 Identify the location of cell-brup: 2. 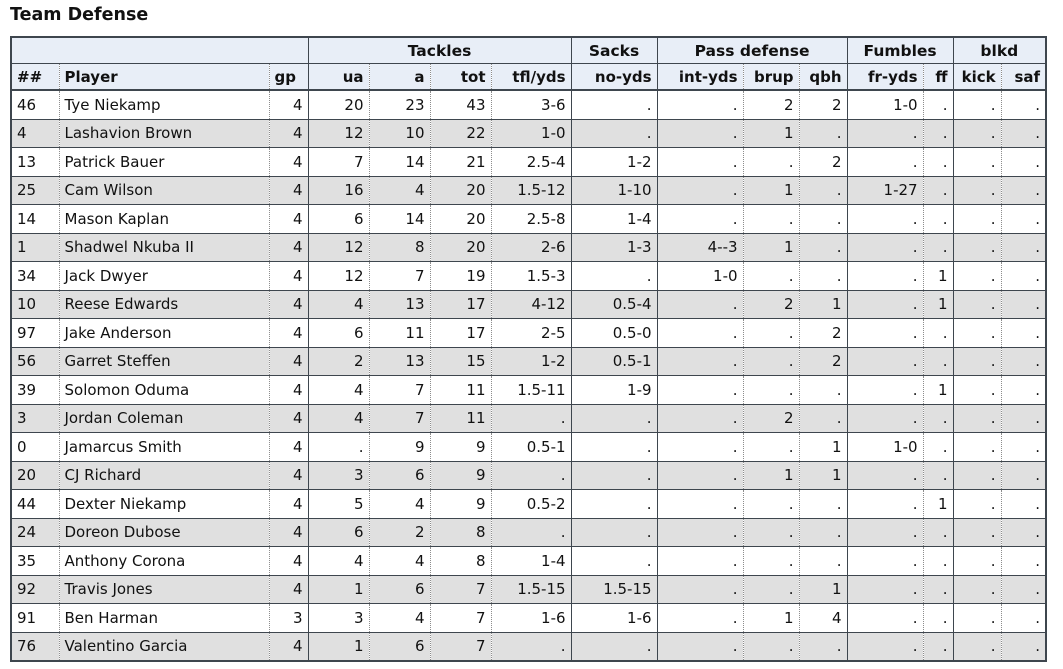
(771, 418).